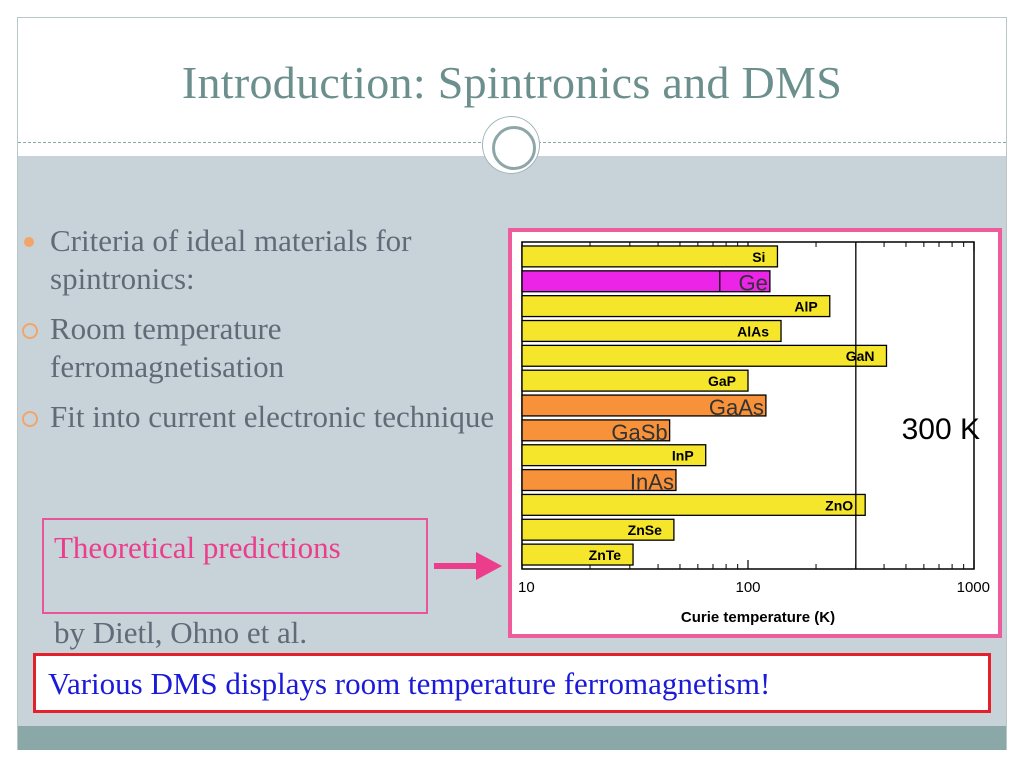  Describe the element at coordinates (605, 555) in the screenshot. I see `bar-label: ZnTe` at that location.